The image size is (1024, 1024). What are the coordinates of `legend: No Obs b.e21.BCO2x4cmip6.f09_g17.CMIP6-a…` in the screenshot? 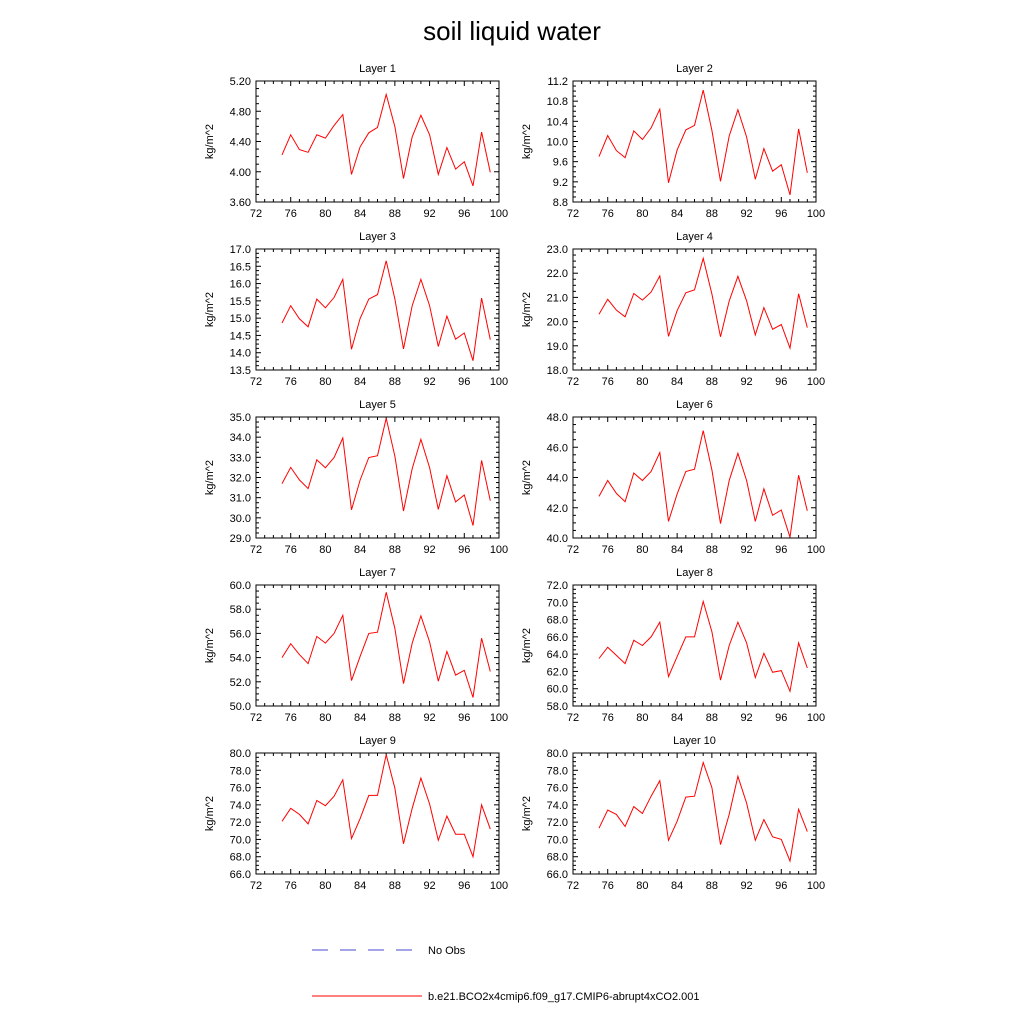 It's located at (506, 974).